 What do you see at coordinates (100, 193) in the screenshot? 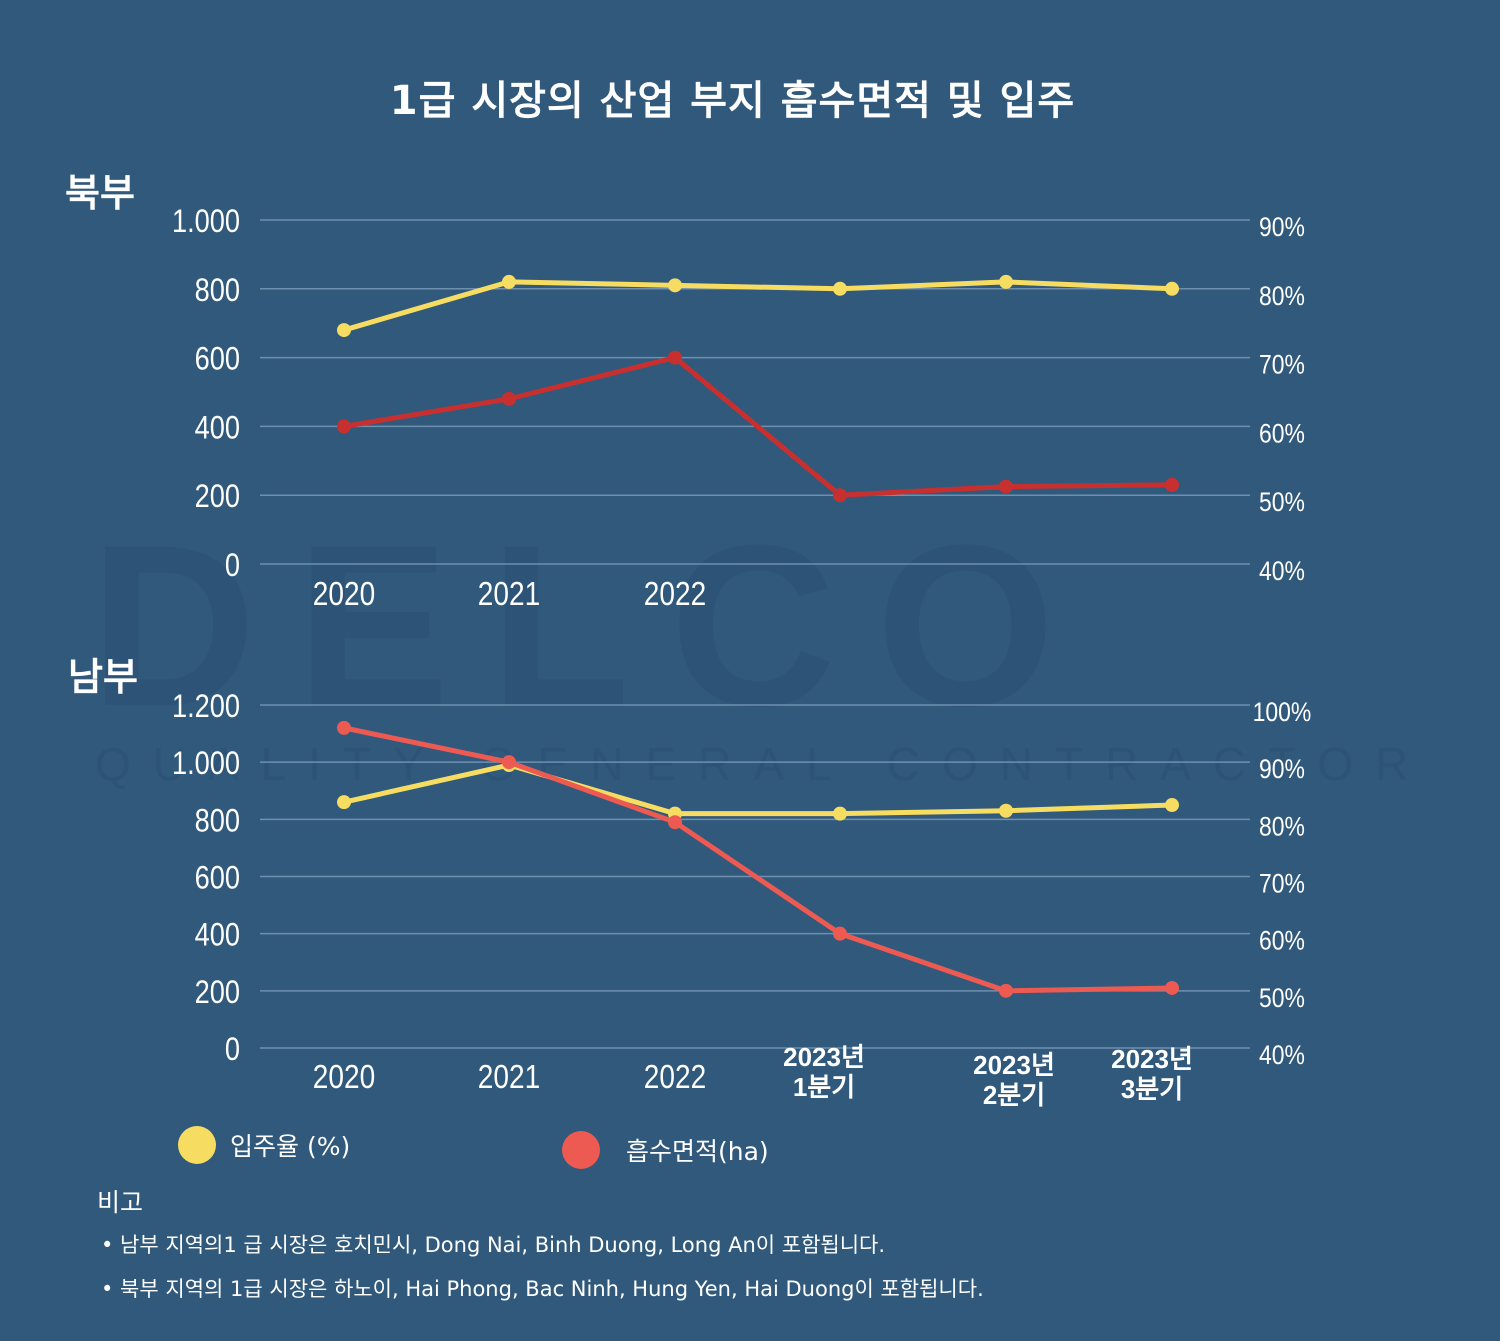
I see `north-region-title: 북부` at bounding box center [100, 193].